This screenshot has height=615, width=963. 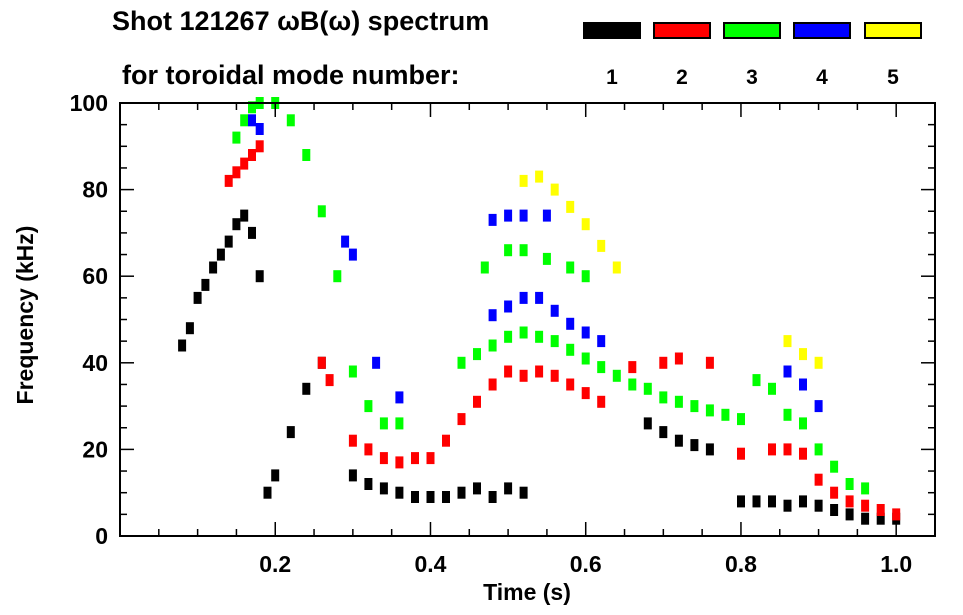 What do you see at coordinates (89, 103) in the screenshot?
I see `y-tick-label: 100` at bounding box center [89, 103].